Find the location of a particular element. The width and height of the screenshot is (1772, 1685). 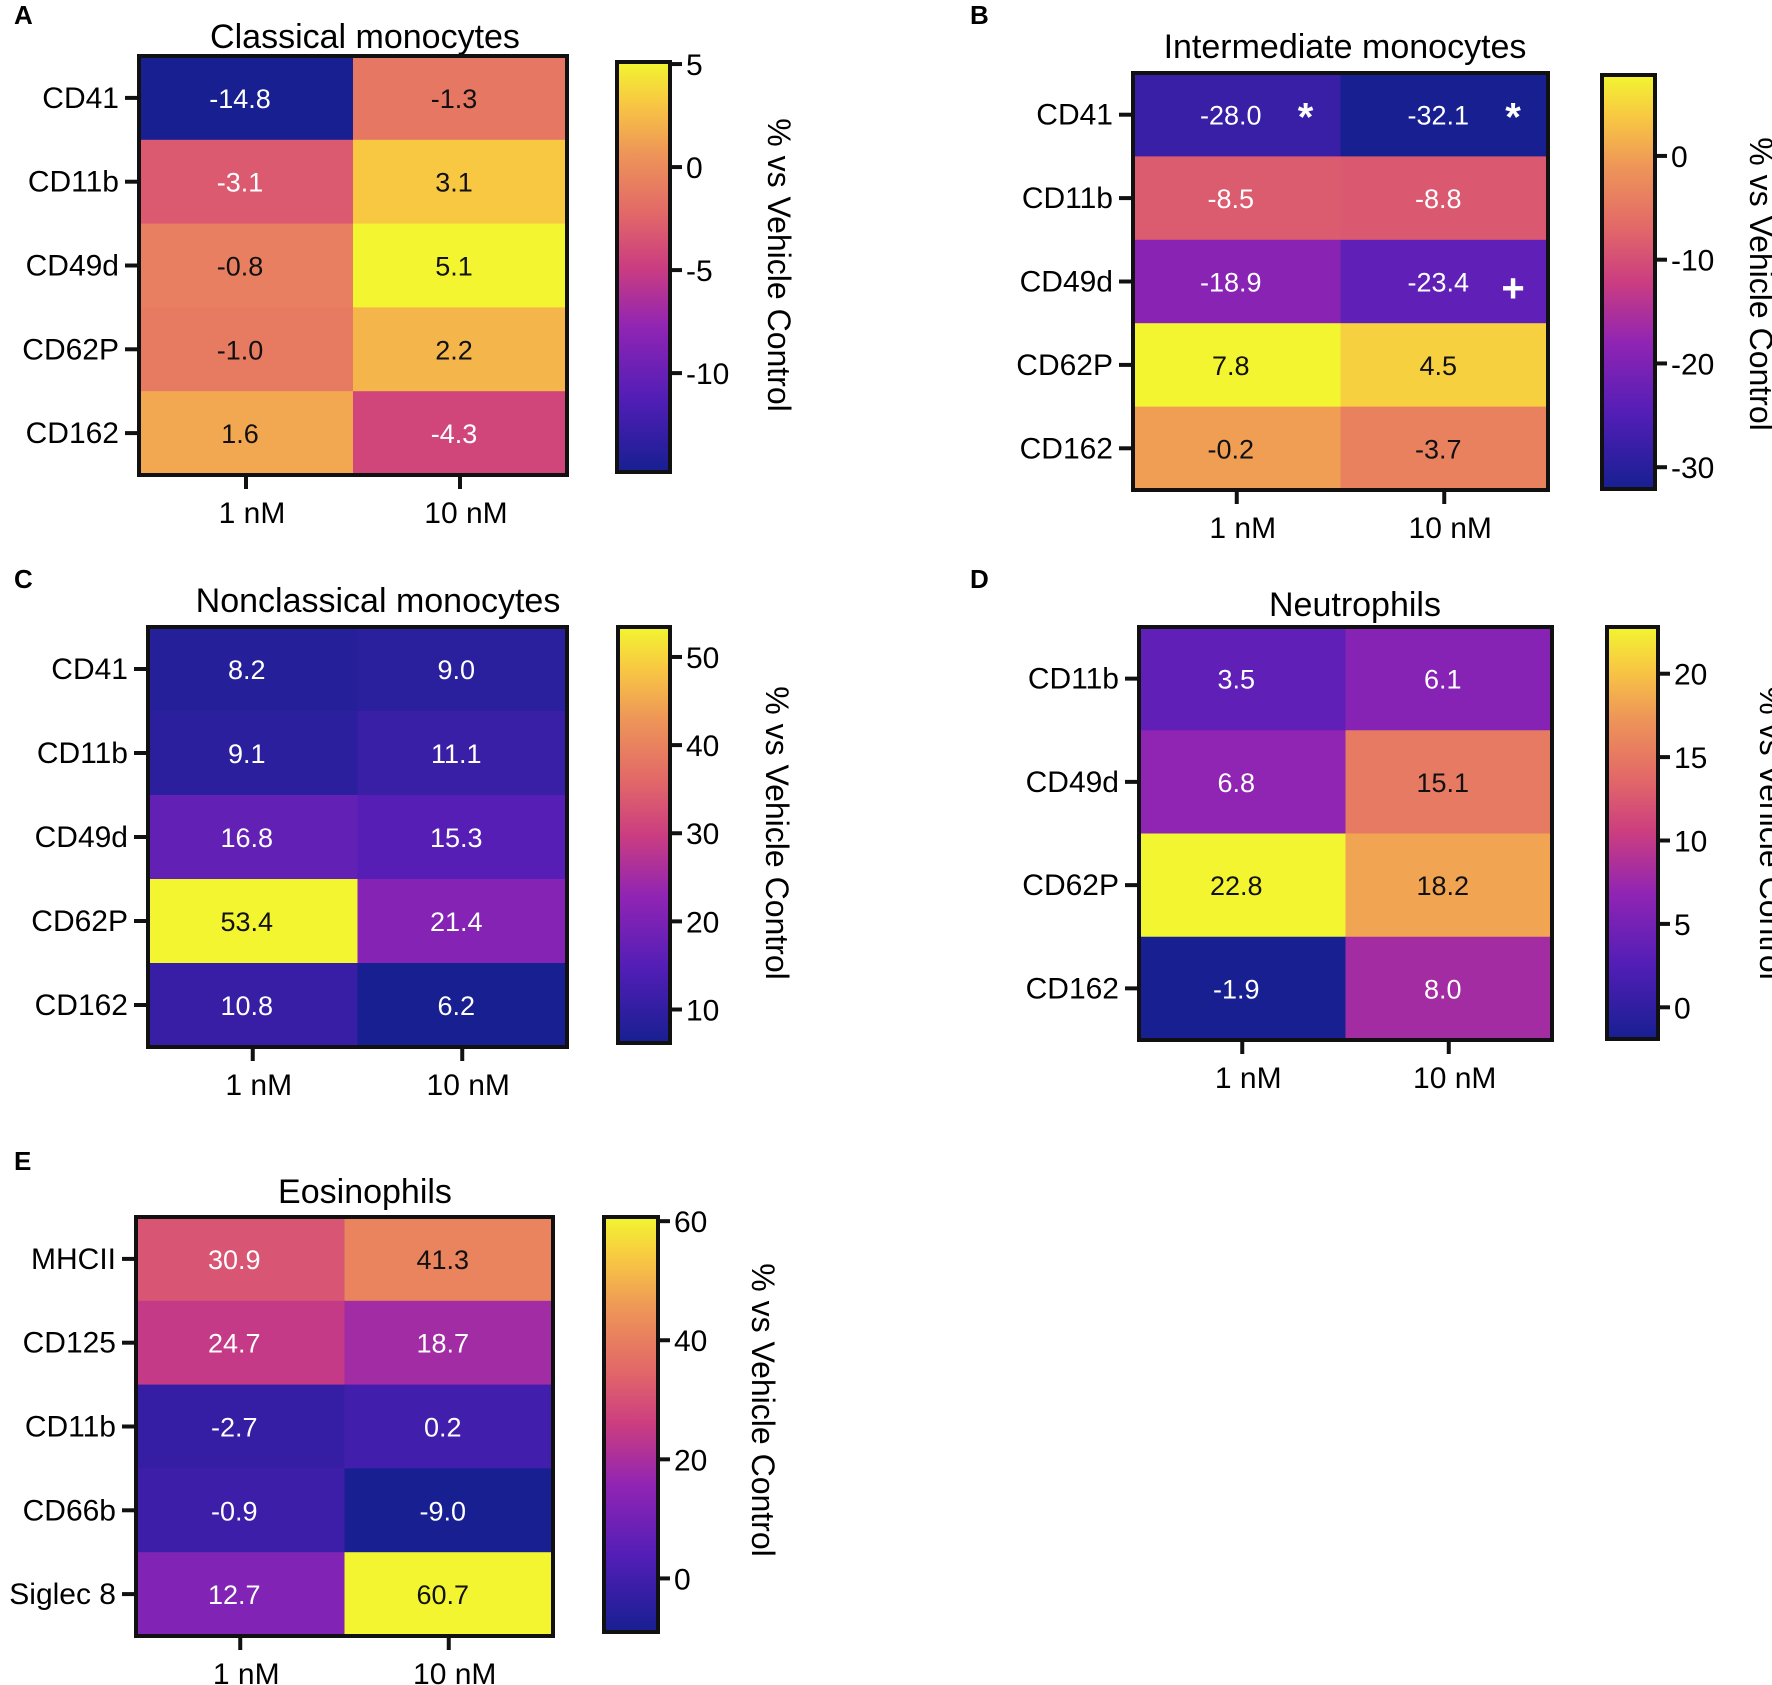

panel-letter: B is located at coordinates (979, 15).